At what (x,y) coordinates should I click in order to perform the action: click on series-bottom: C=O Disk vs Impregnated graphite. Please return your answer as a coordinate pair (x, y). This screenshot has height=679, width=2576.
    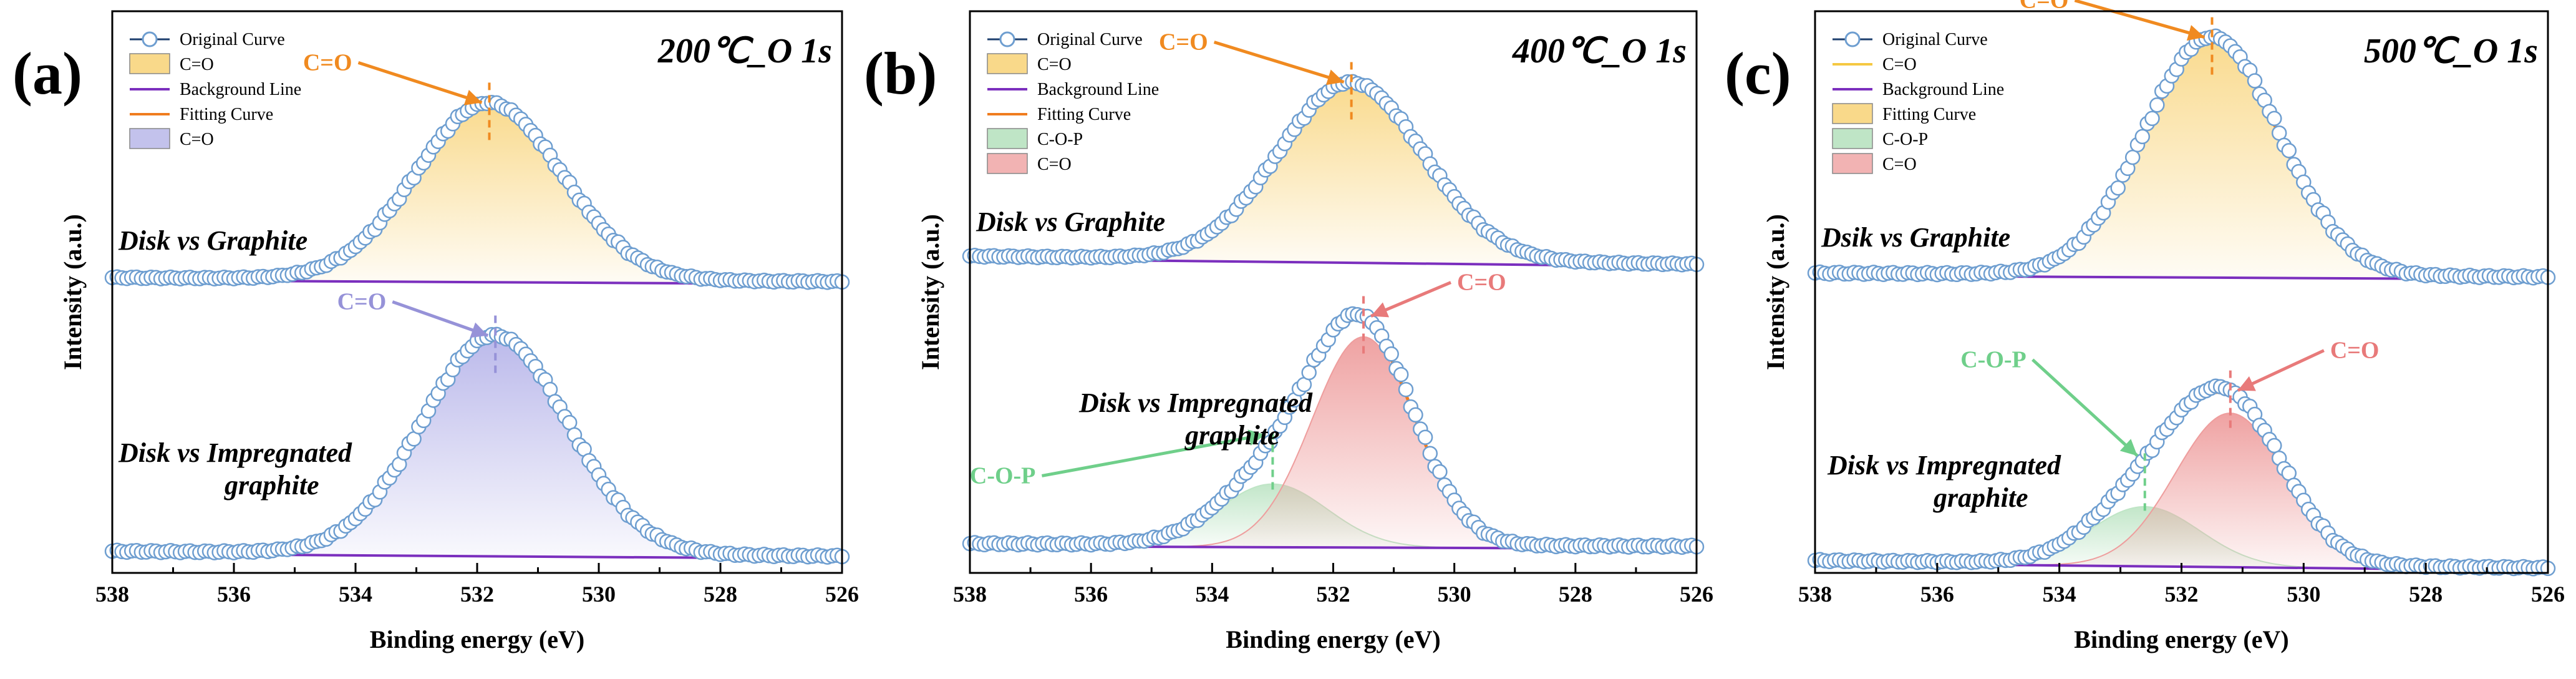
    Looking at the image, I should click on (477, 427).